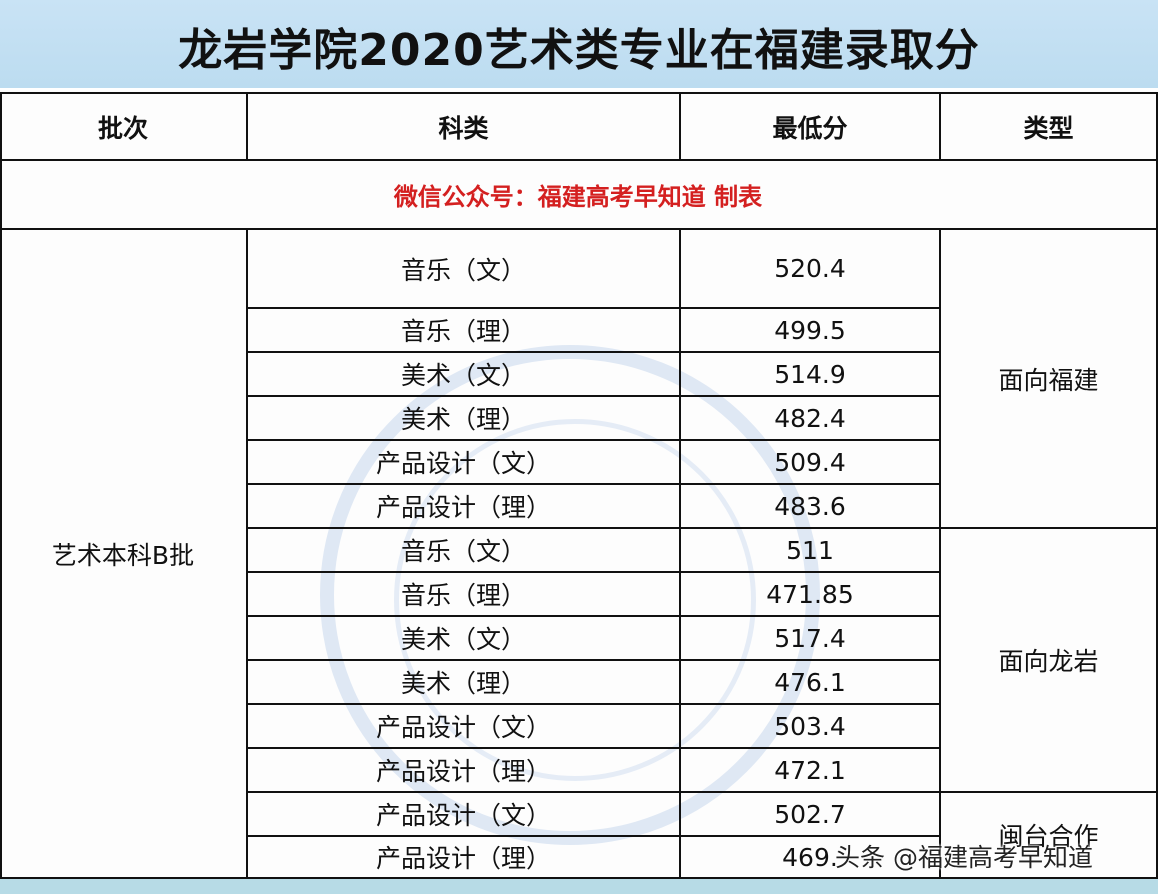  I want to click on score-cell: 502.7, so click(811, 815).